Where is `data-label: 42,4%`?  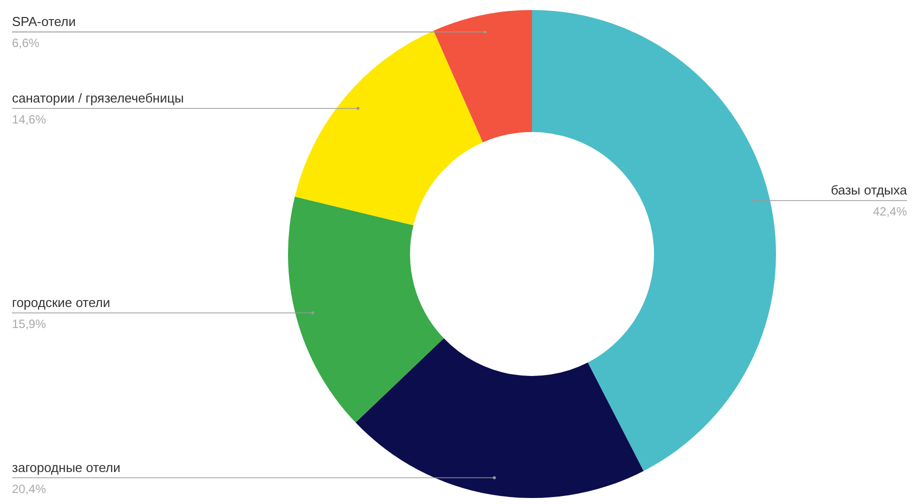
data-label: 42,4% is located at coordinates (890, 211).